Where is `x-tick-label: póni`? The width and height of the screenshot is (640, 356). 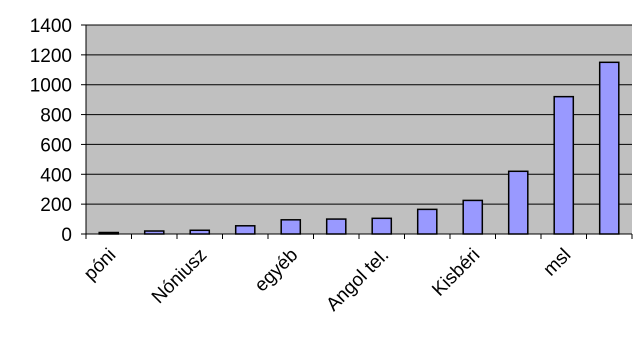 x-tick-label: póni is located at coordinates (100, 265).